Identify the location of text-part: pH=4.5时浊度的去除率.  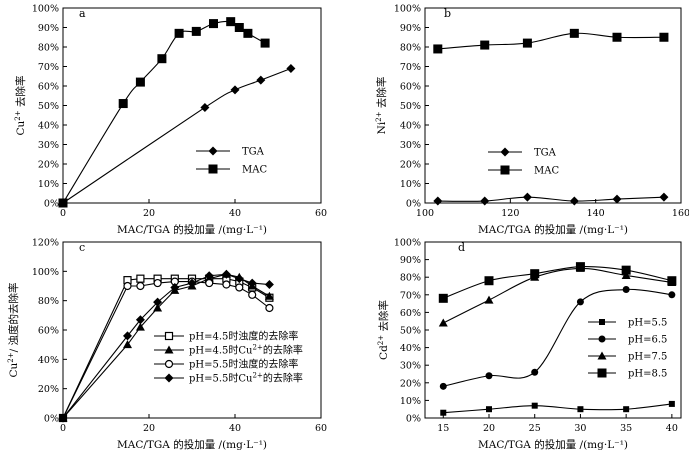
(243, 336).